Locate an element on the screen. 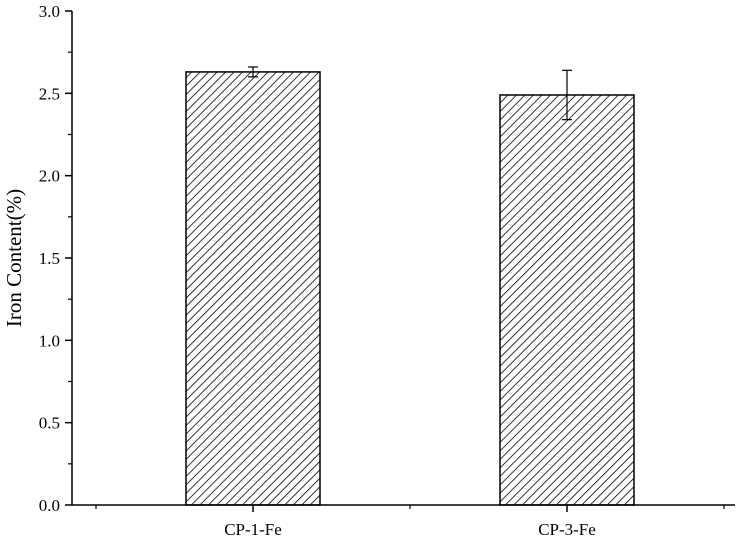 The height and width of the screenshot is (543, 738). x-ticks-group: CP-1-Fe CP-3-Fe is located at coordinates (410, 522).